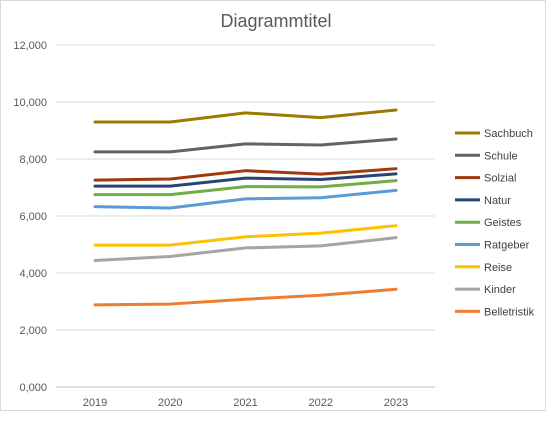  I want to click on legend-label: Solzial, so click(500, 179).